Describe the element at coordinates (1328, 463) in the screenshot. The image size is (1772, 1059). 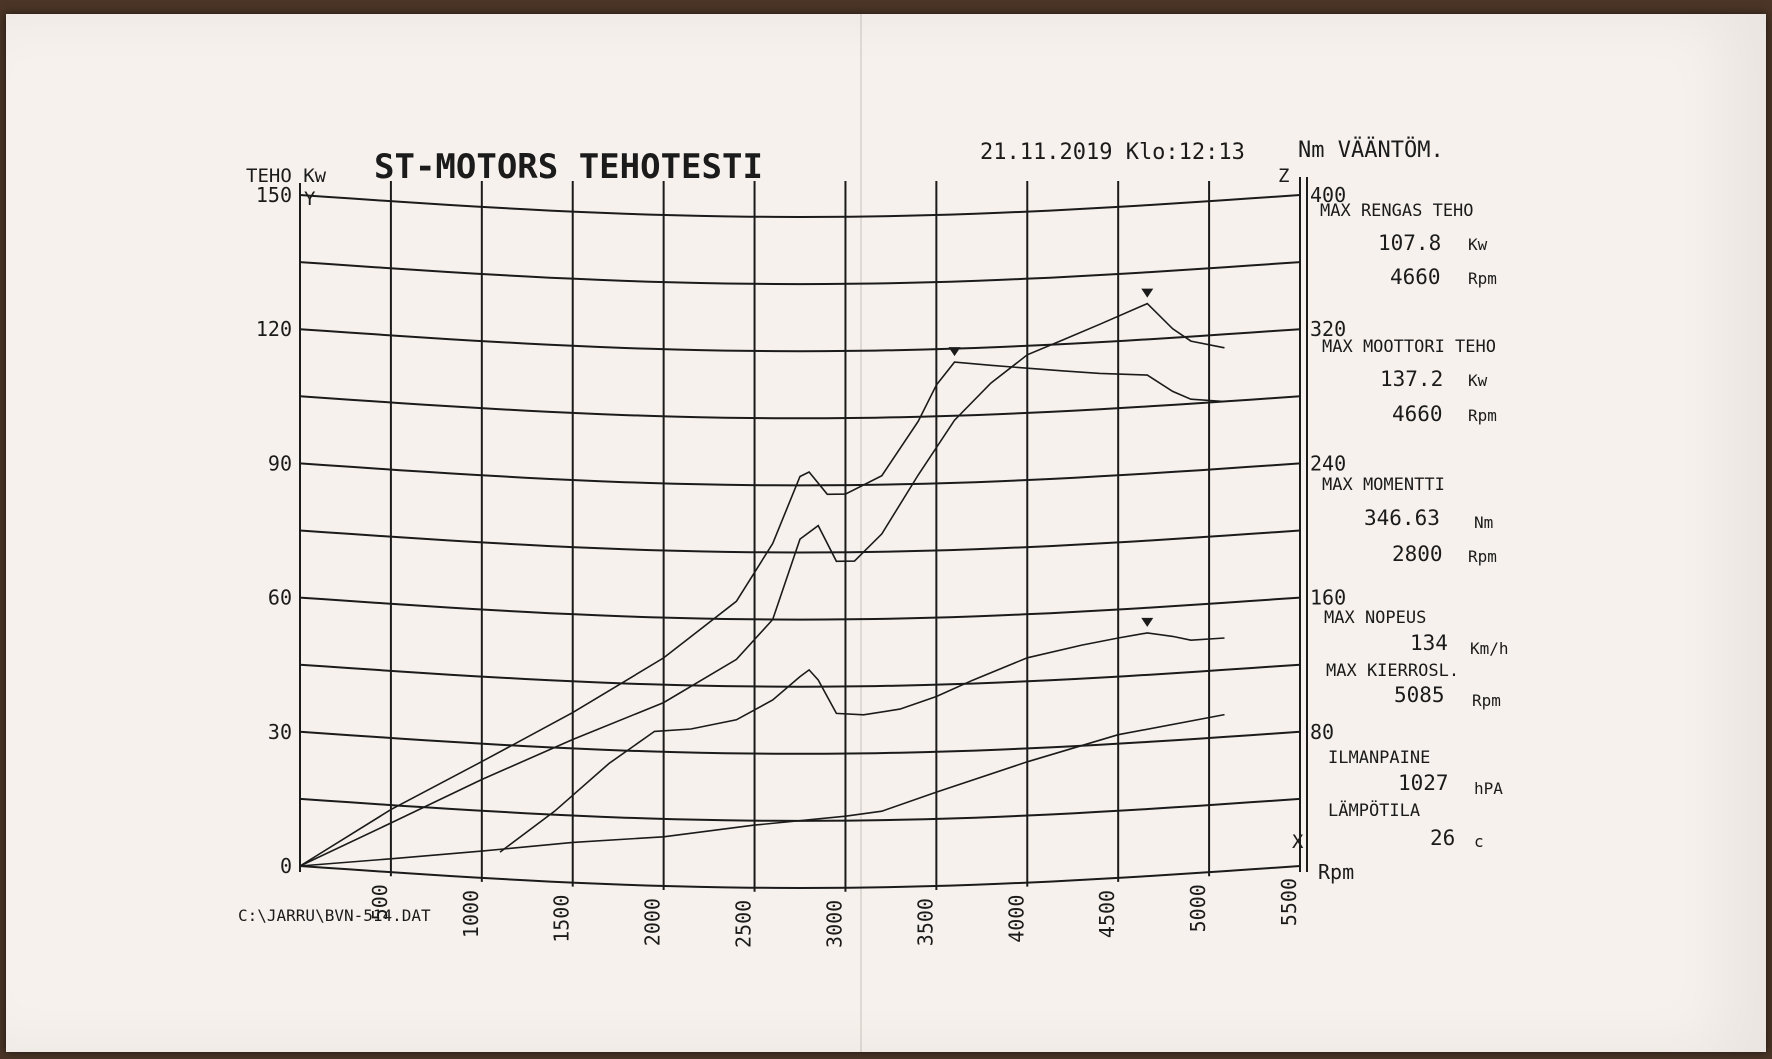
I see `y2-tick-label: 240` at that location.